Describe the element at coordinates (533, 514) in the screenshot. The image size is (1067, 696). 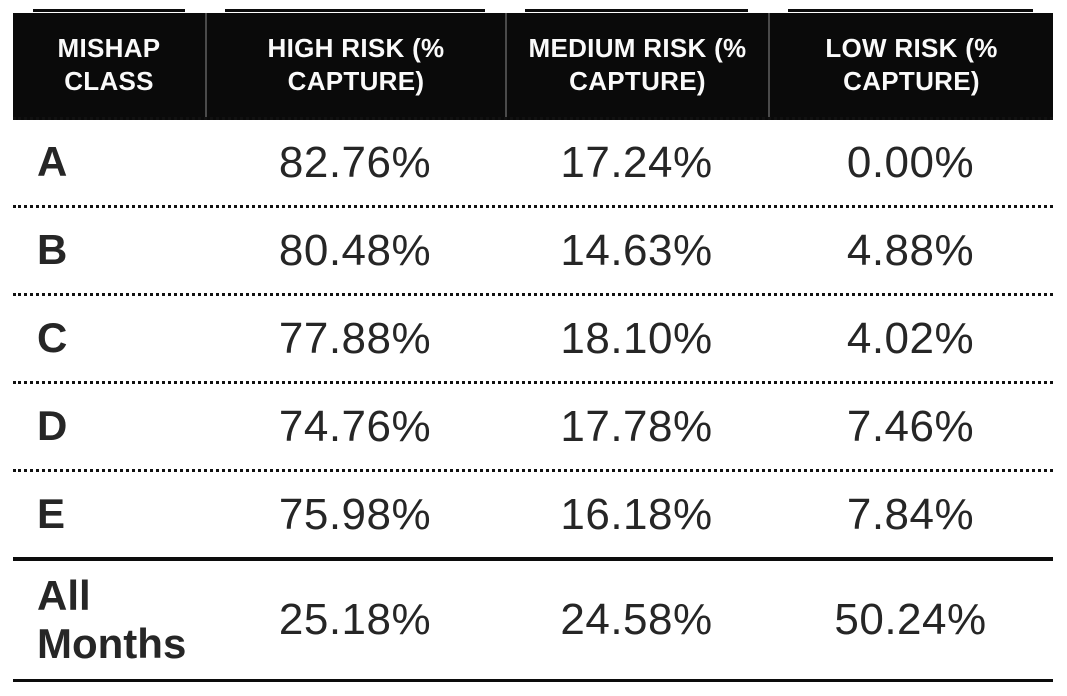
I see `table-row-e: E 75.98% 16.18% 7.84%` at that location.